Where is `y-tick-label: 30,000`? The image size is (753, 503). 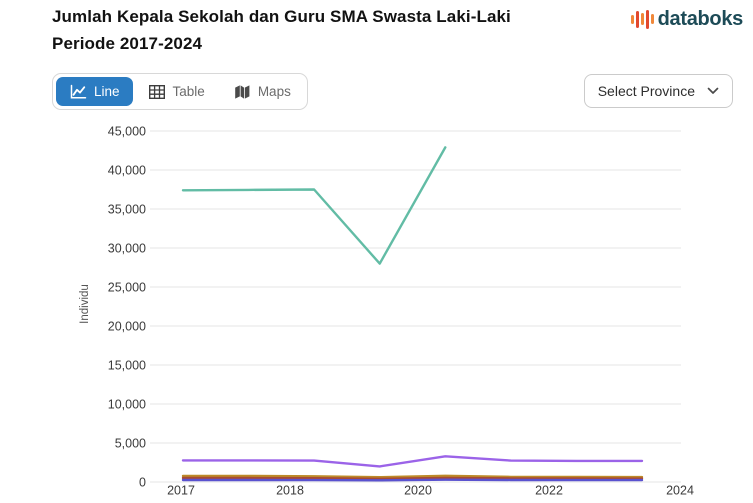
y-tick-label: 30,000 is located at coordinates (127, 249).